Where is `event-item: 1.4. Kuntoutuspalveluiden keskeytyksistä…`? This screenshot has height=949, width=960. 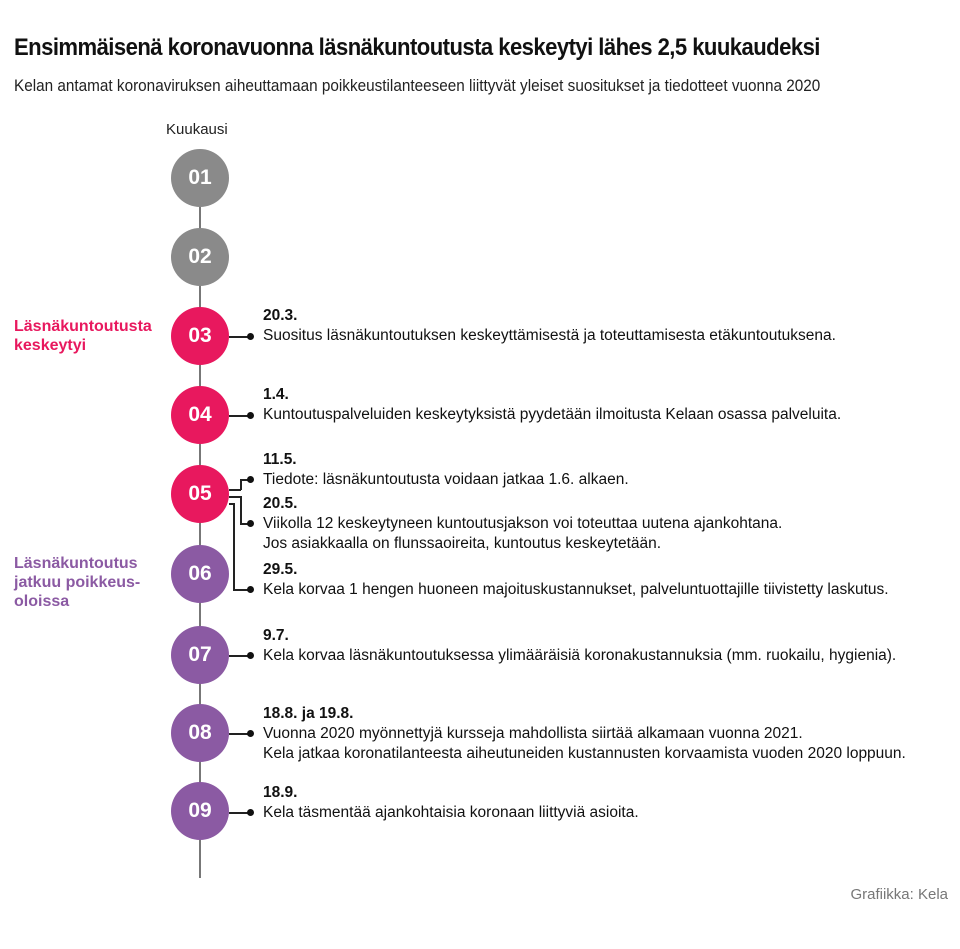 event-item: 1.4. Kuntoutuspalveluiden keskeytyksistä… is located at coordinates (552, 405).